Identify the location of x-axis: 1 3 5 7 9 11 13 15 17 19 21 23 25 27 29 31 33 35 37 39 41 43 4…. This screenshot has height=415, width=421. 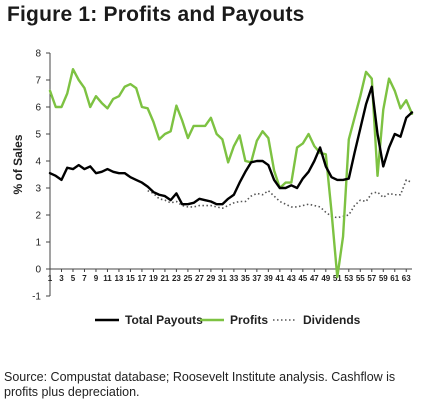
(230, 275).